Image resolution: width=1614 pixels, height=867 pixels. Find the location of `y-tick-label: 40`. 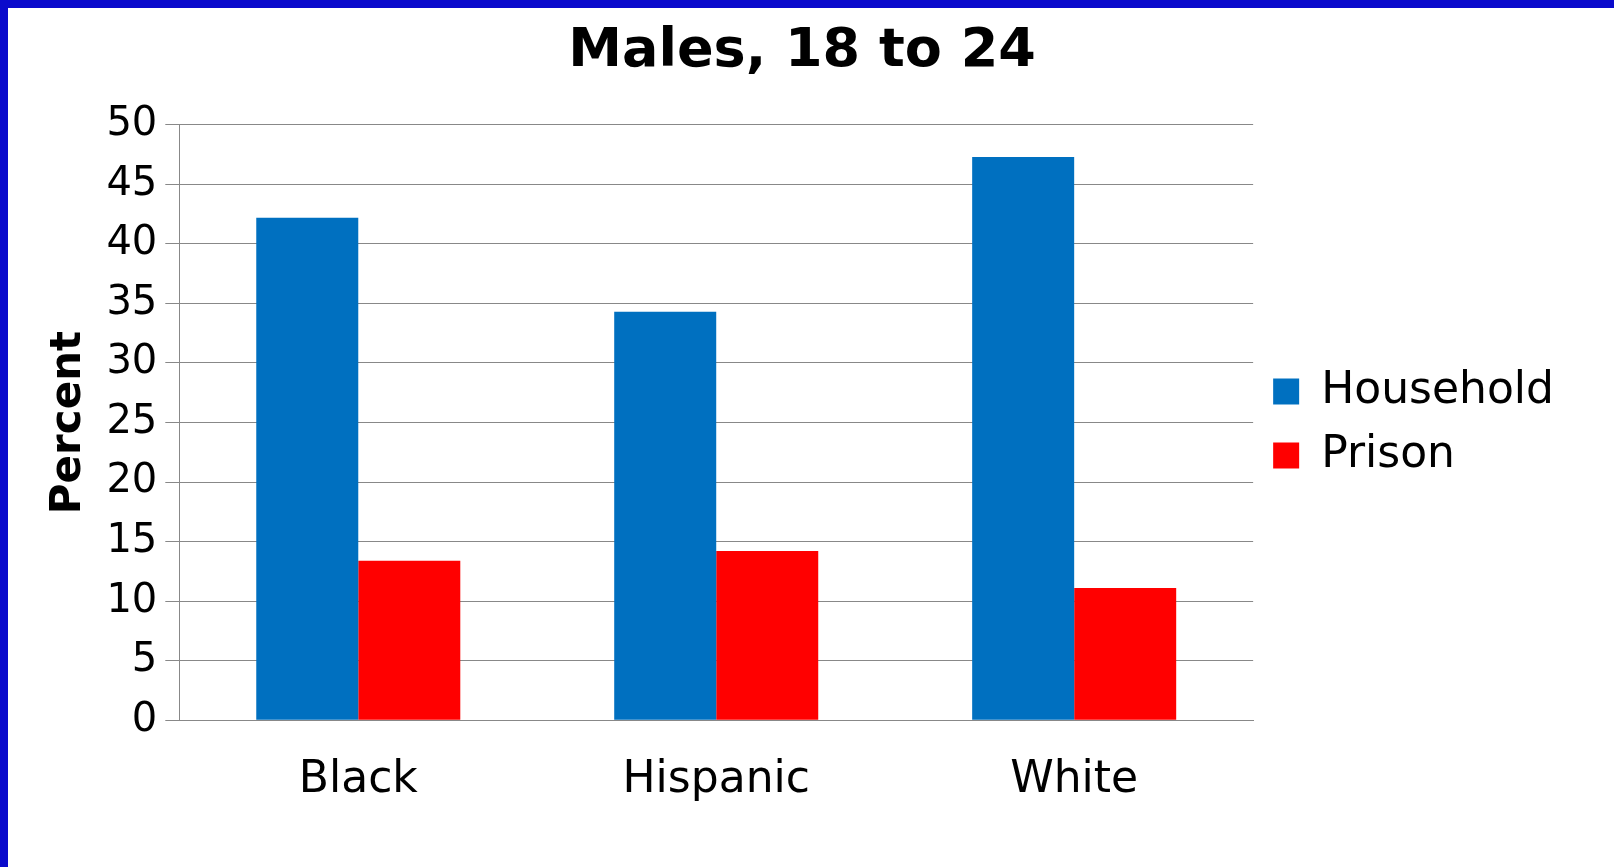

y-tick-label: 40 is located at coordinates (132, 240).